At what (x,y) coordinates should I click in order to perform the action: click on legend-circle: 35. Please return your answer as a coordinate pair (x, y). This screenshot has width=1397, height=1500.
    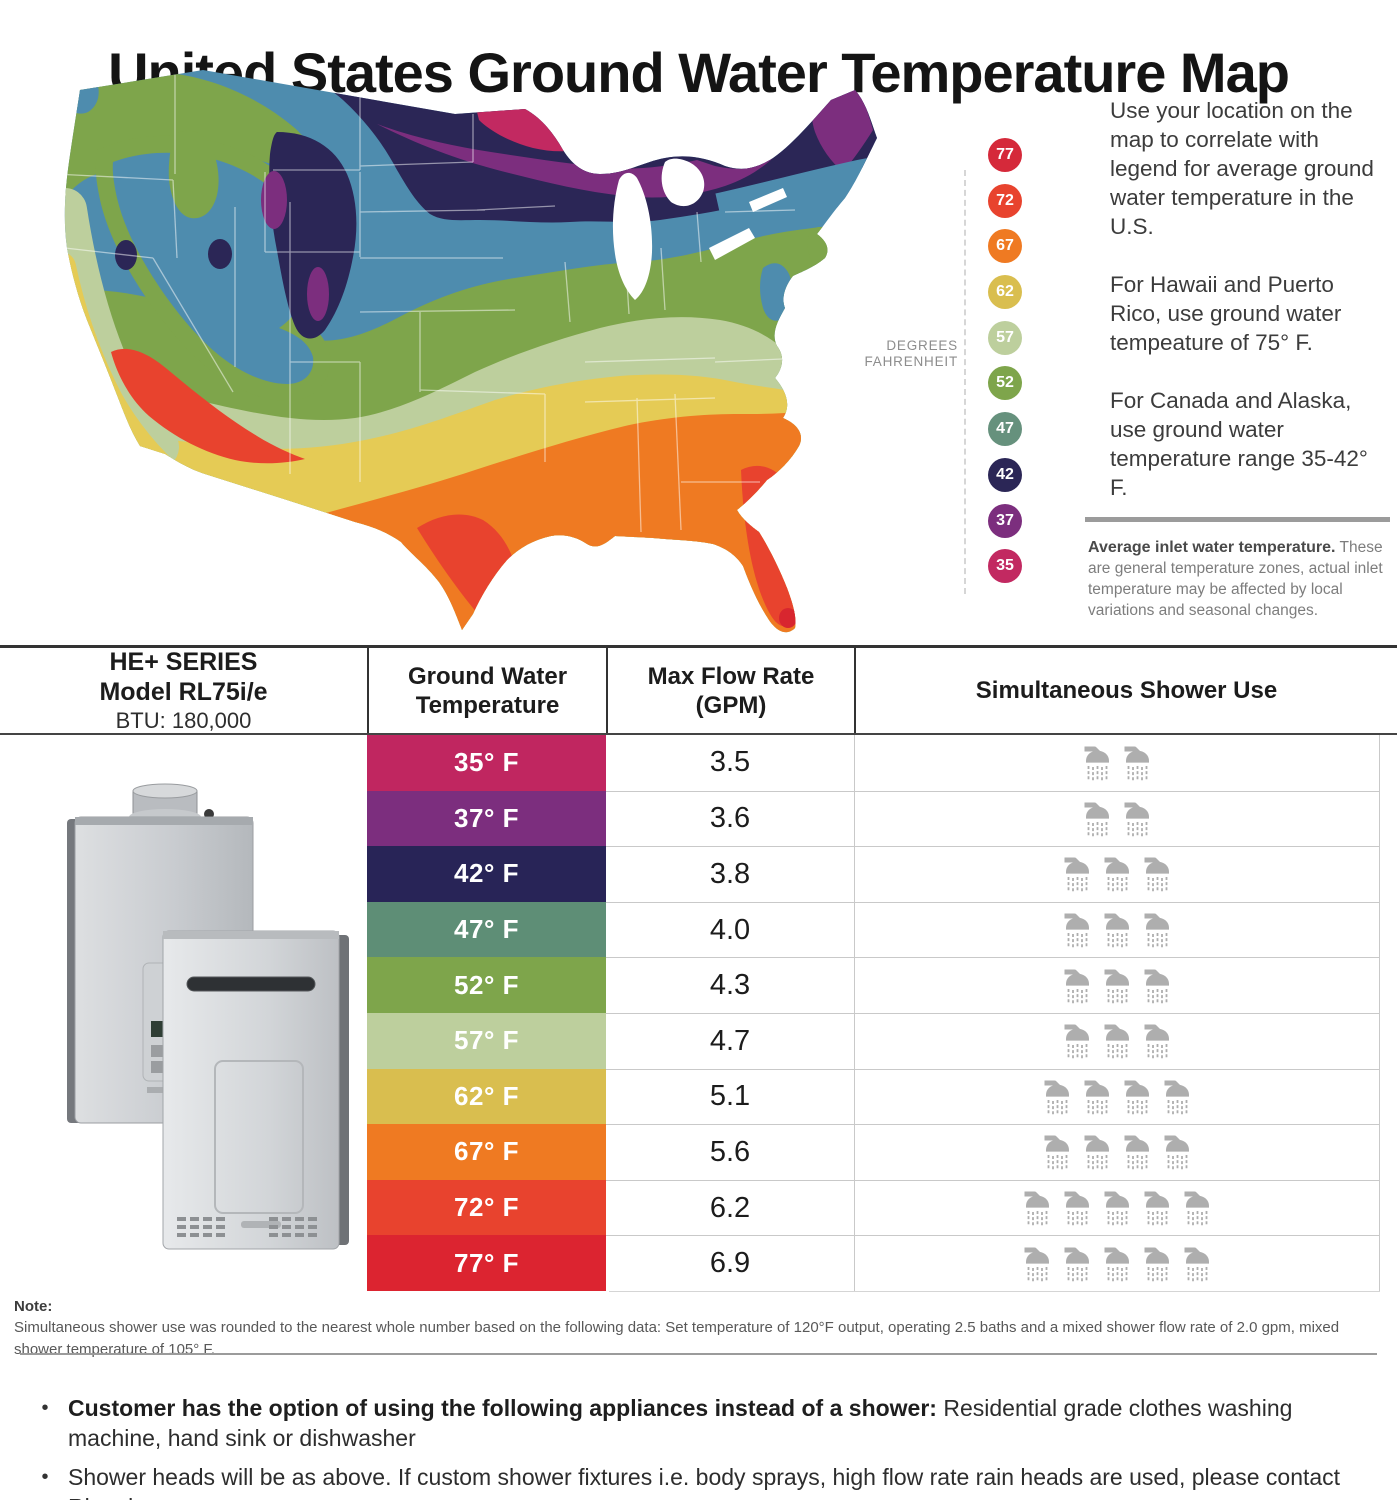
    Looking at the image, I should click on (1005, 566).